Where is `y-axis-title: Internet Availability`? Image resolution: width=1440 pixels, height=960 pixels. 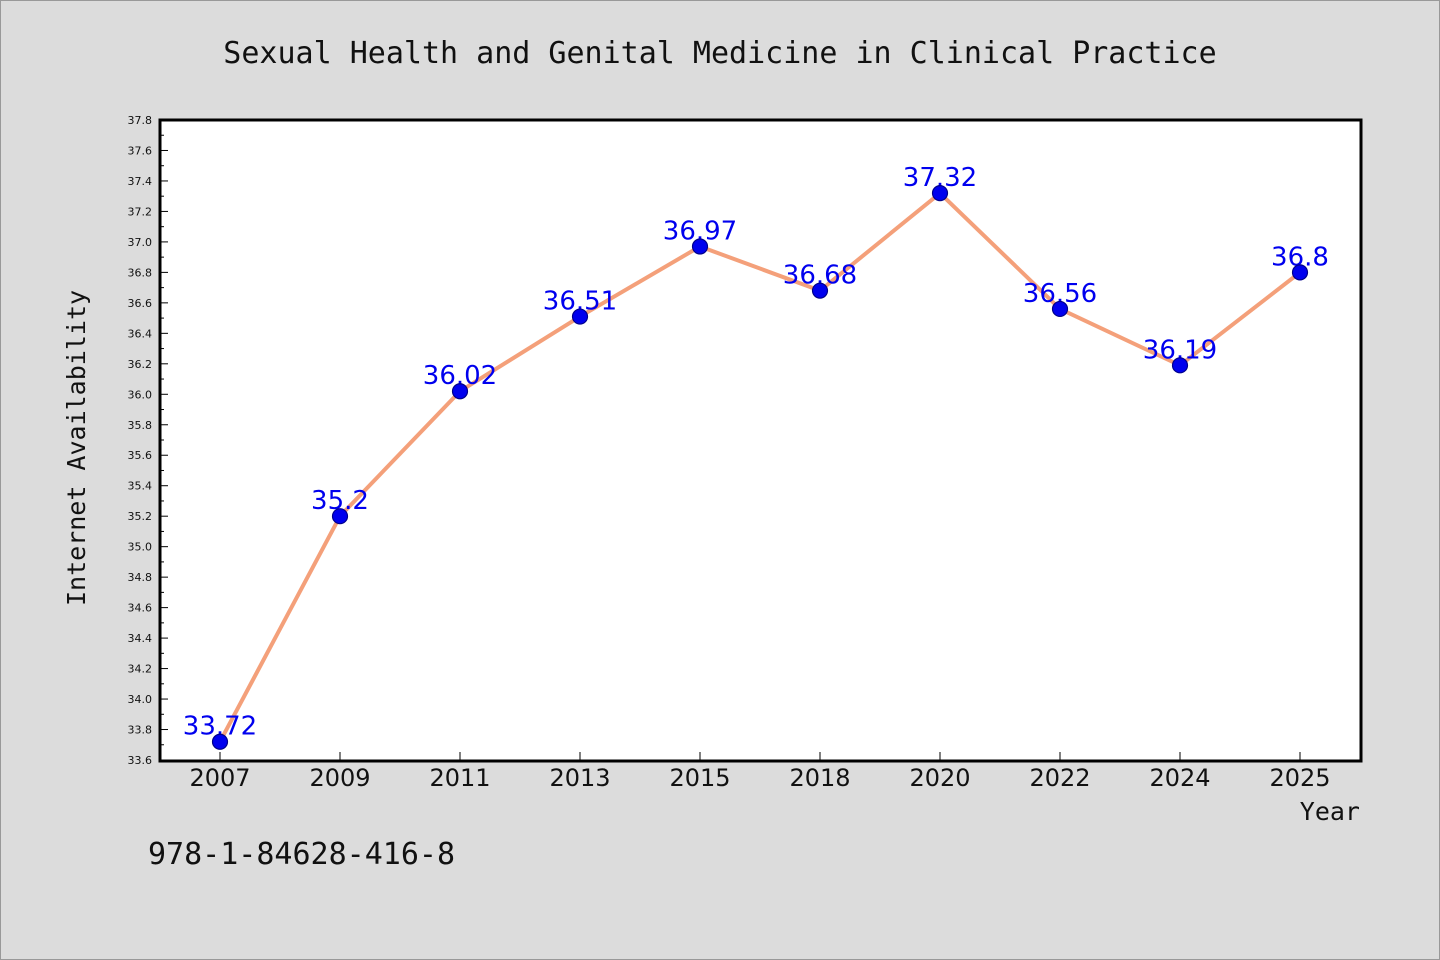
y-axis-title: Internet Availability is located at coordinates (76, 448).